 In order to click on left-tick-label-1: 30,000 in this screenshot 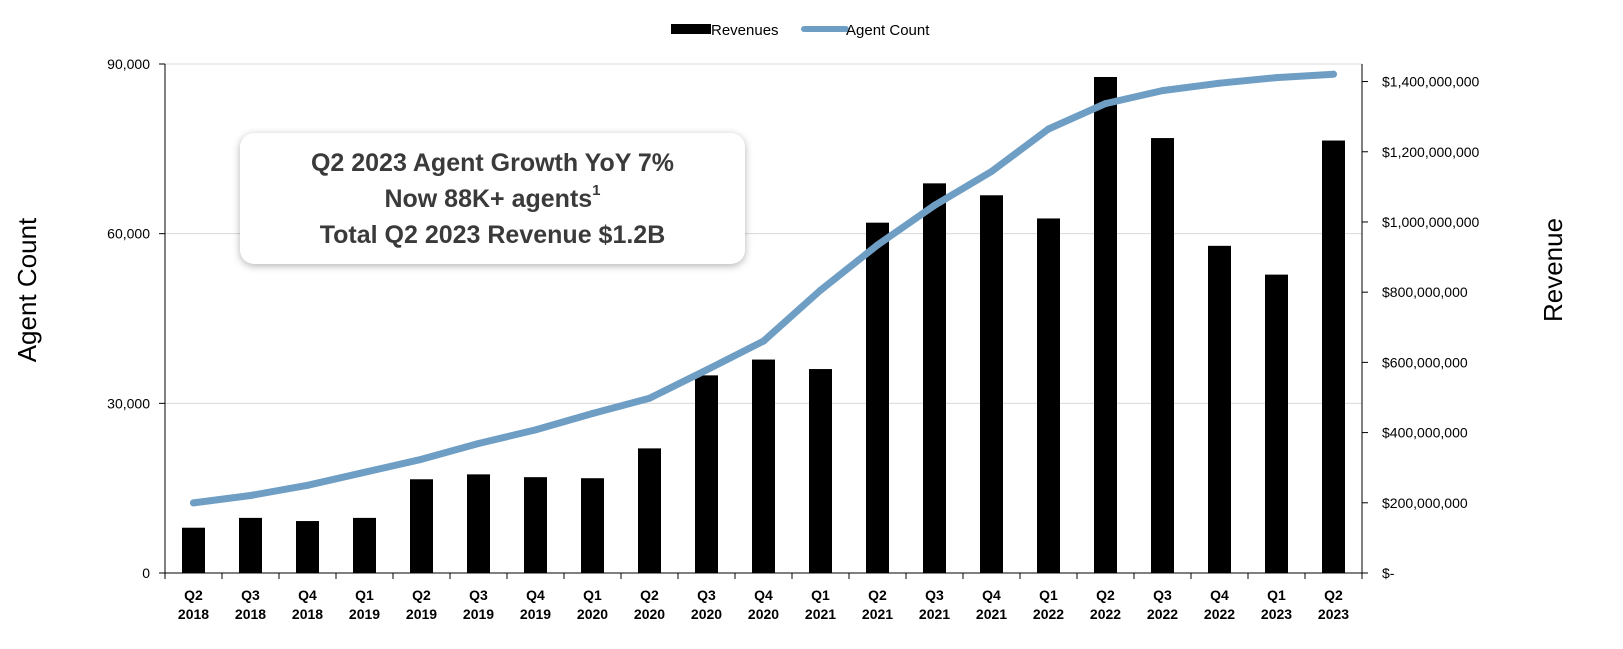, I will do `click(128, 403)`.